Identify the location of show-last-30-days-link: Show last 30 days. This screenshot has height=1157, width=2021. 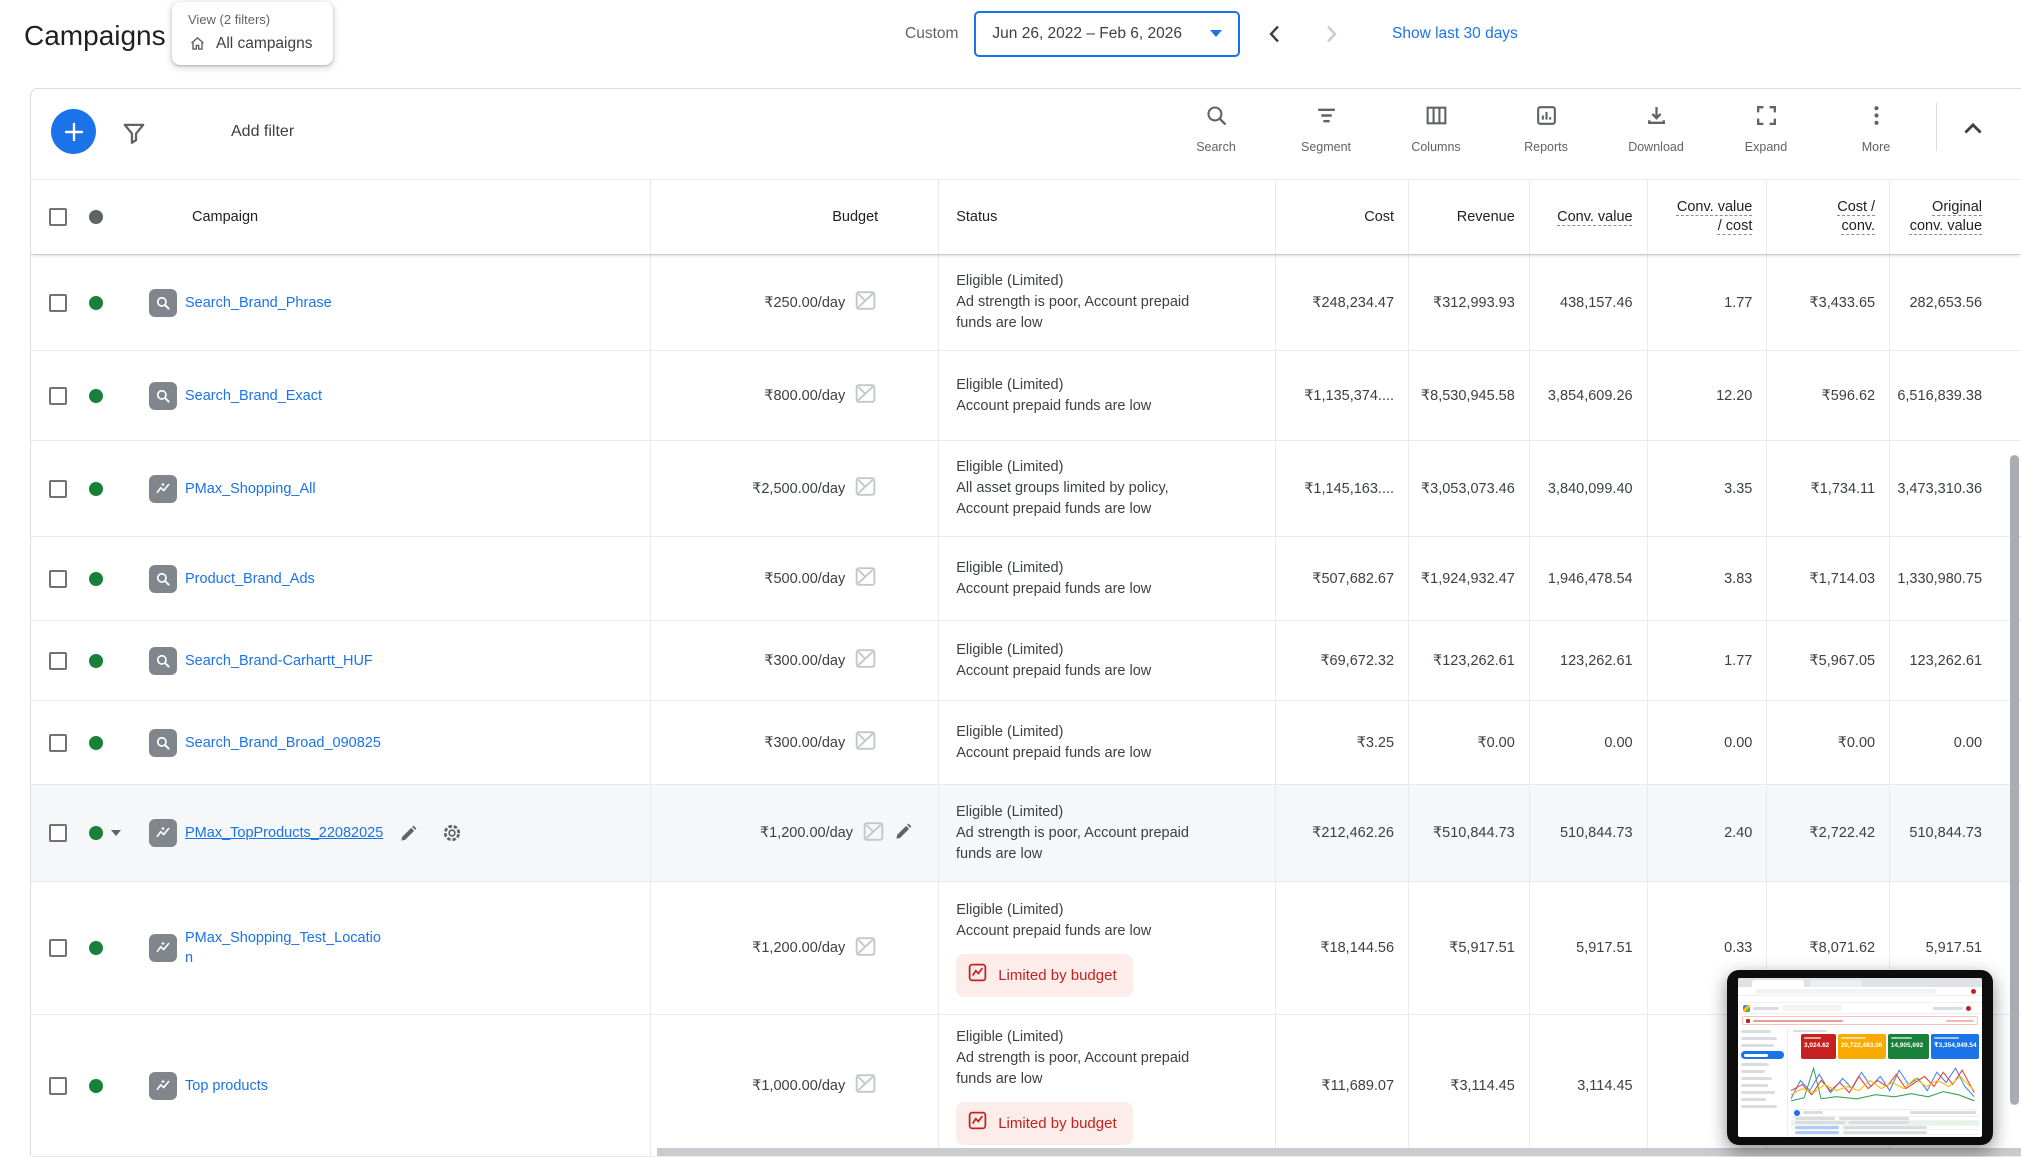
(1455, 33).